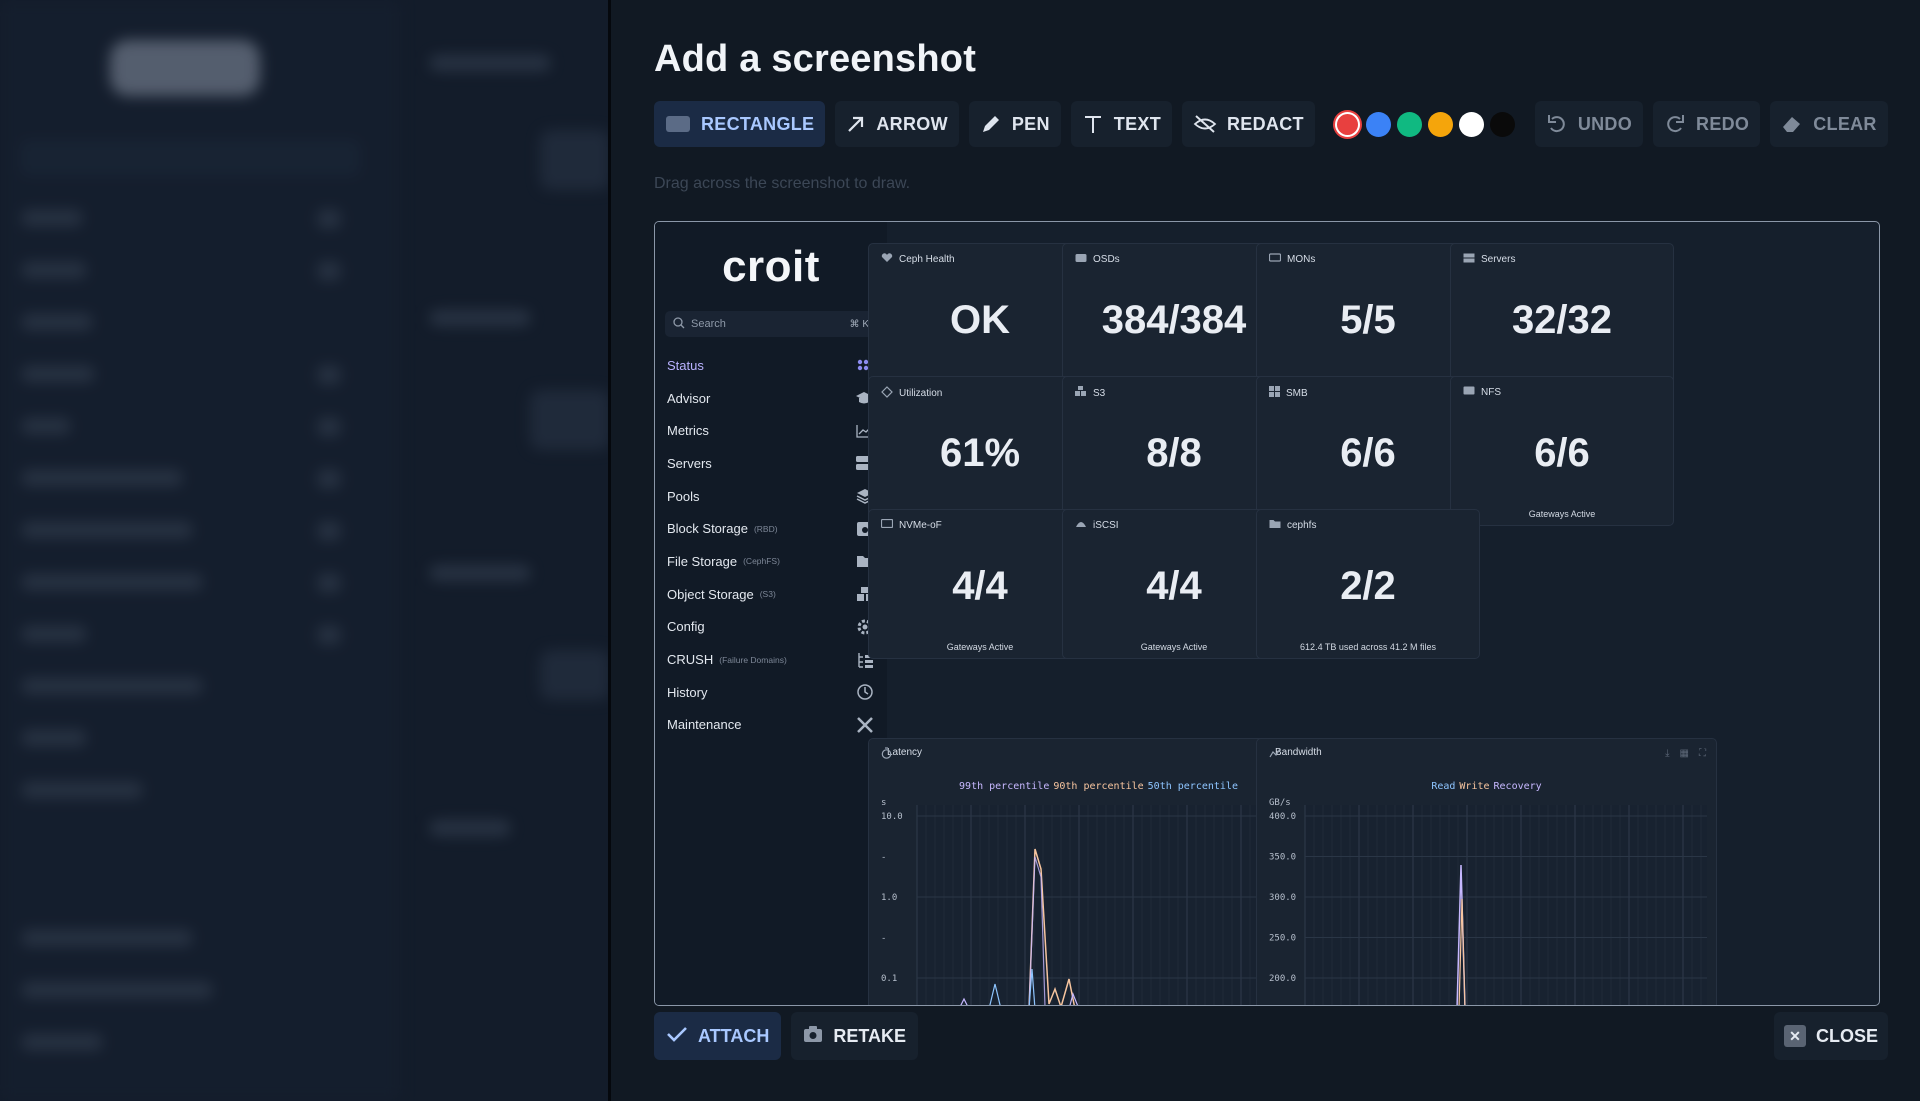 This screenshot has height=1101, width=1920. What do you see at coordinates (980, 647) in the screenshot?
I see `tile-subtitle: Gateways Active` at bounding box center [980, 647].